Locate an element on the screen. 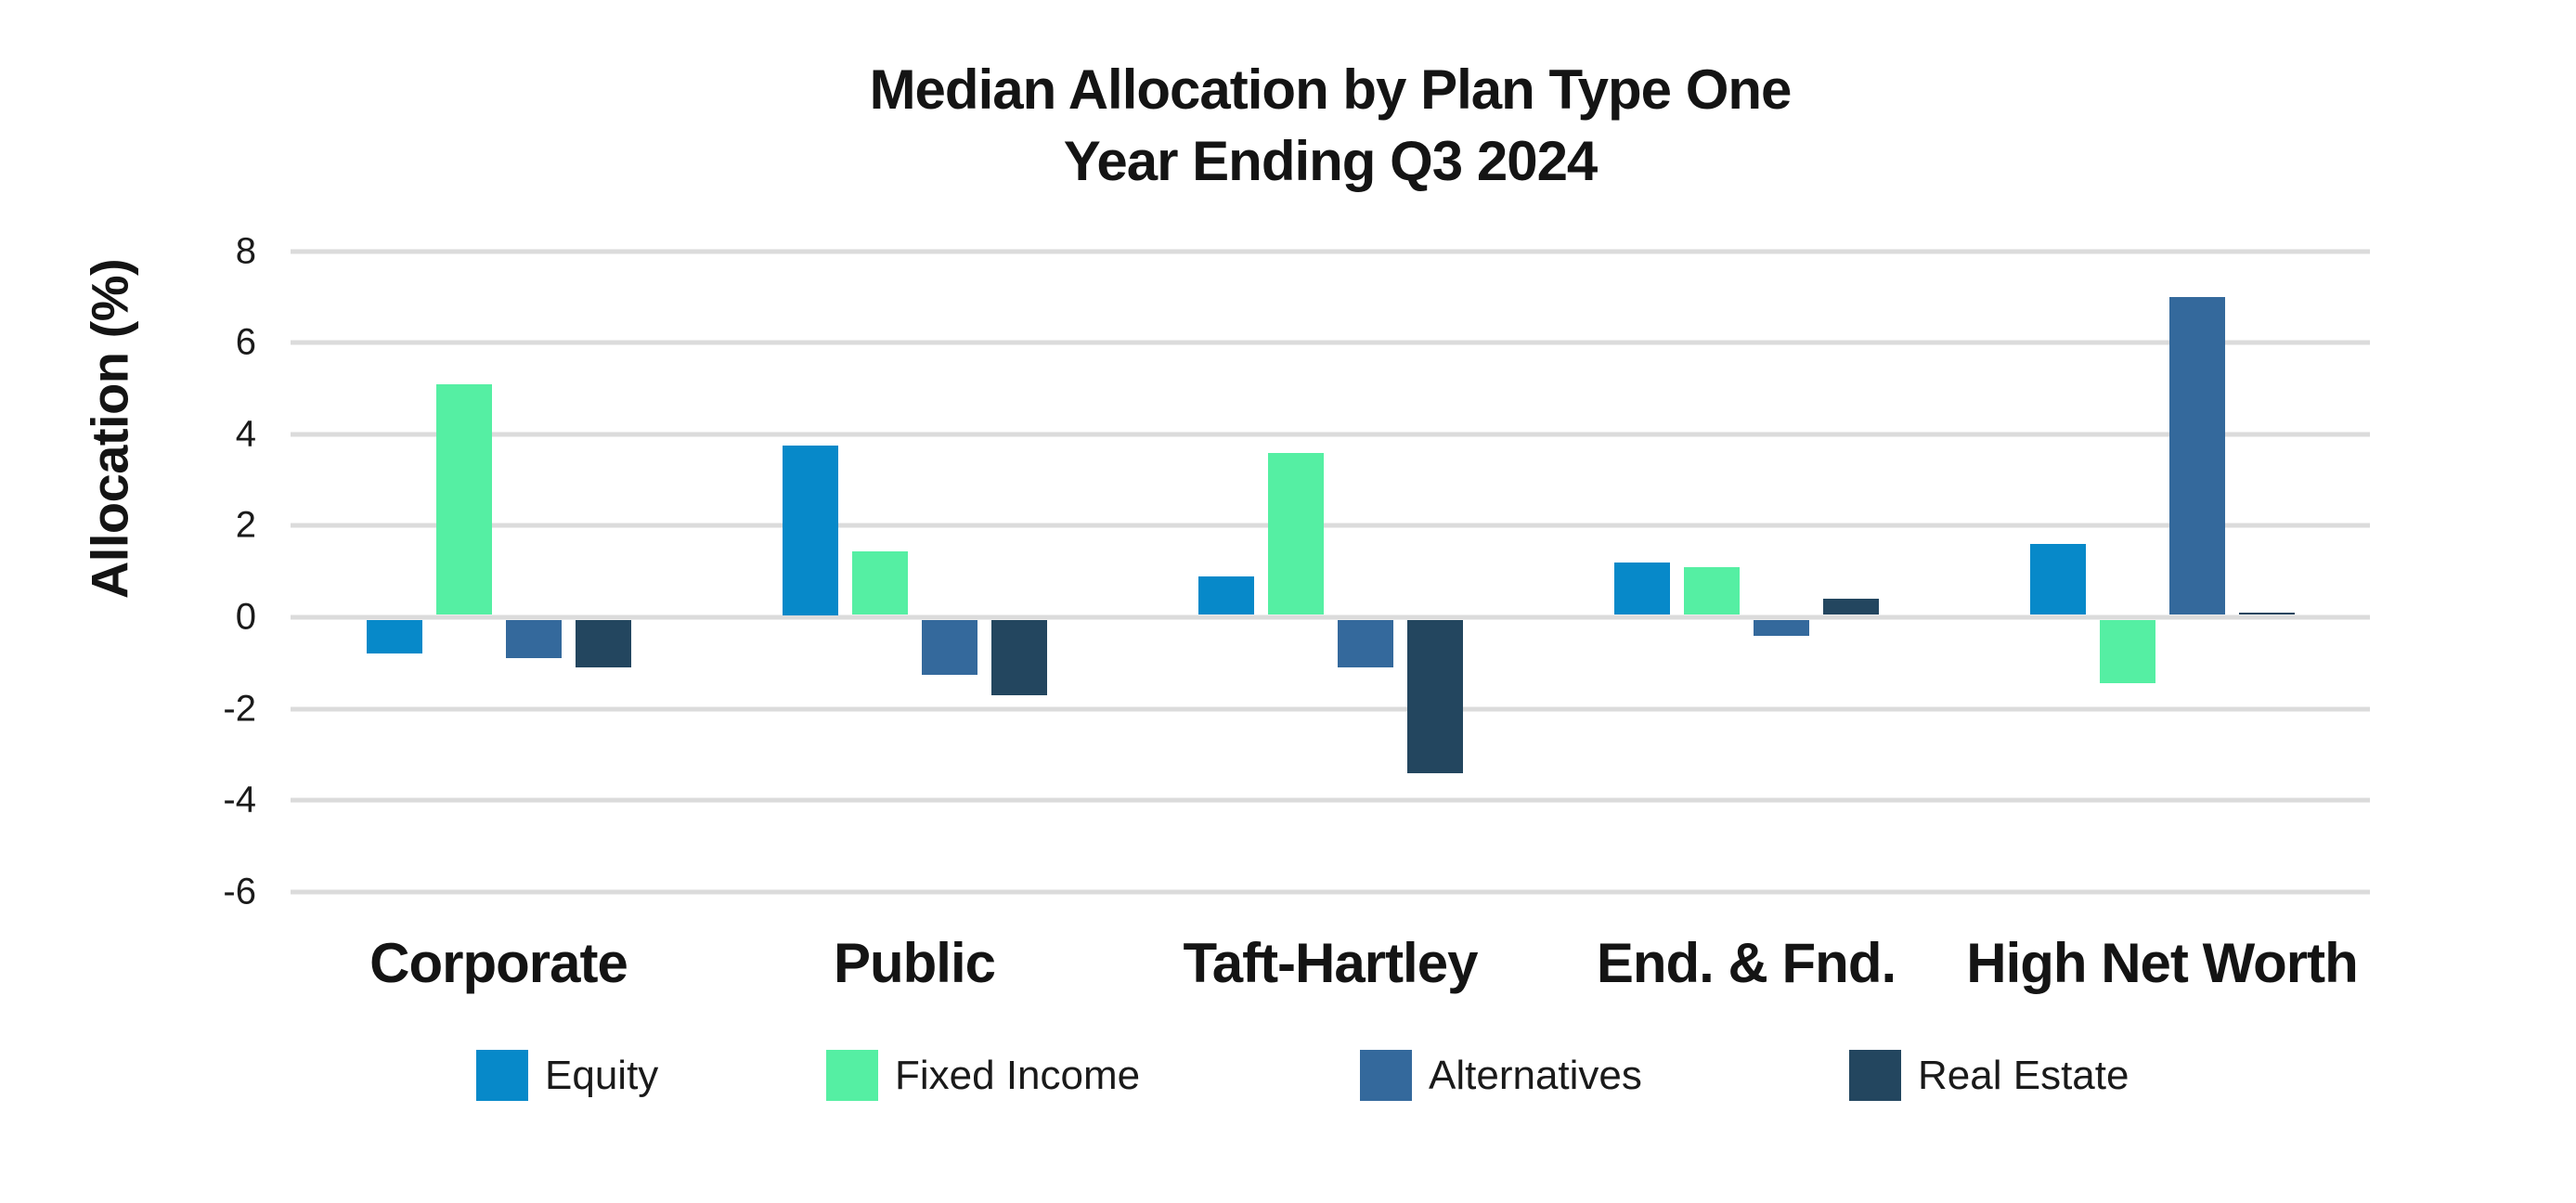  bar-real-estate-public is located at coordinates (1018, 657).